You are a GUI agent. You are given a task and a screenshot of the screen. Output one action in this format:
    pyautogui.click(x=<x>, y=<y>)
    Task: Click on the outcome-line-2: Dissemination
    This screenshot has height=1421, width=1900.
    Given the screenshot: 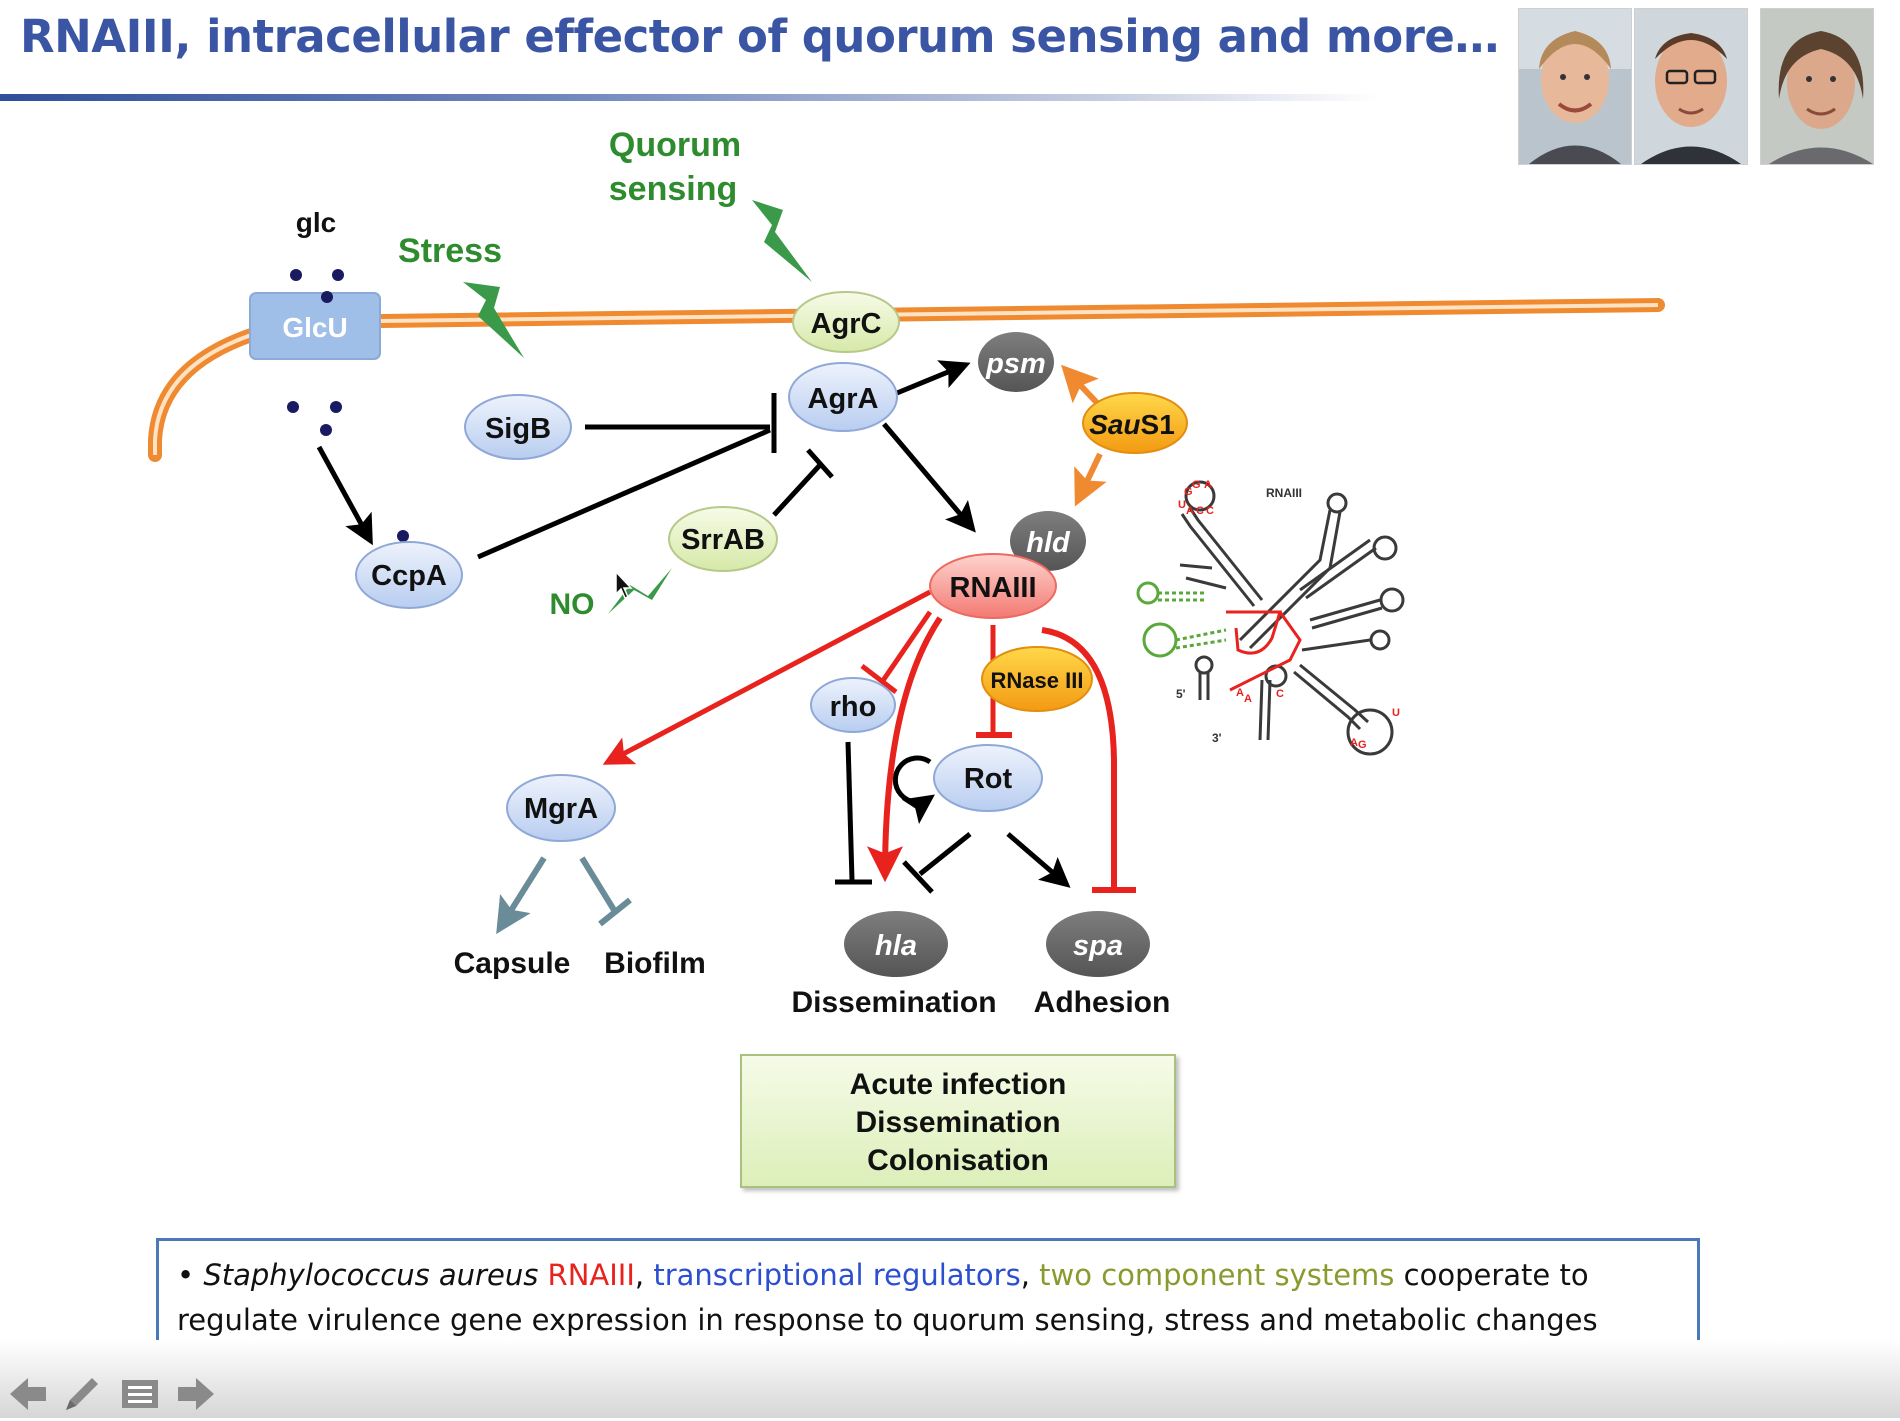 What is the action you would take?
    pyautogui.click(x=958, y=1122)
    